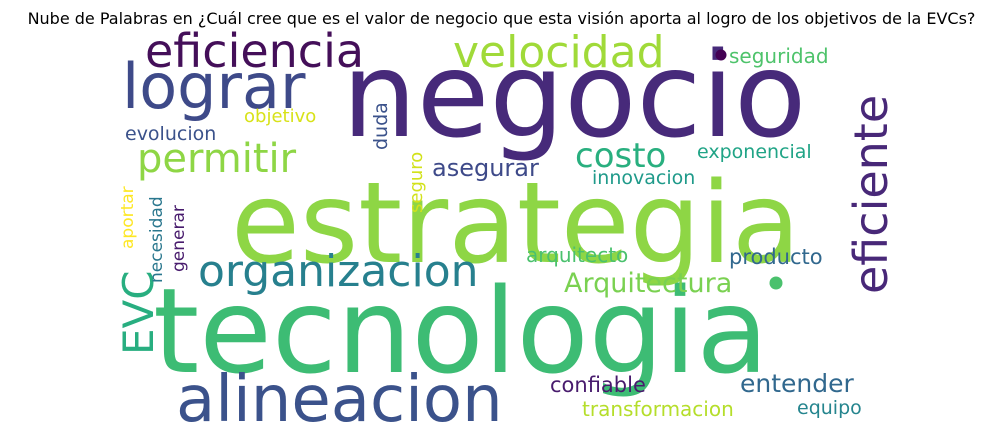 The image size is (1003, 430). Describe the element at coordinates (170, 134) in the screenshot. I see `word-evolucion: evolucion` at that location.